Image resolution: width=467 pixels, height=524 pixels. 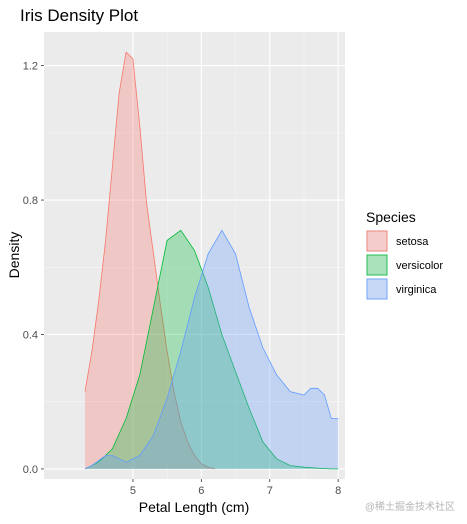 I want to click on x-tick-label: 6, so click(x=201, y=491).